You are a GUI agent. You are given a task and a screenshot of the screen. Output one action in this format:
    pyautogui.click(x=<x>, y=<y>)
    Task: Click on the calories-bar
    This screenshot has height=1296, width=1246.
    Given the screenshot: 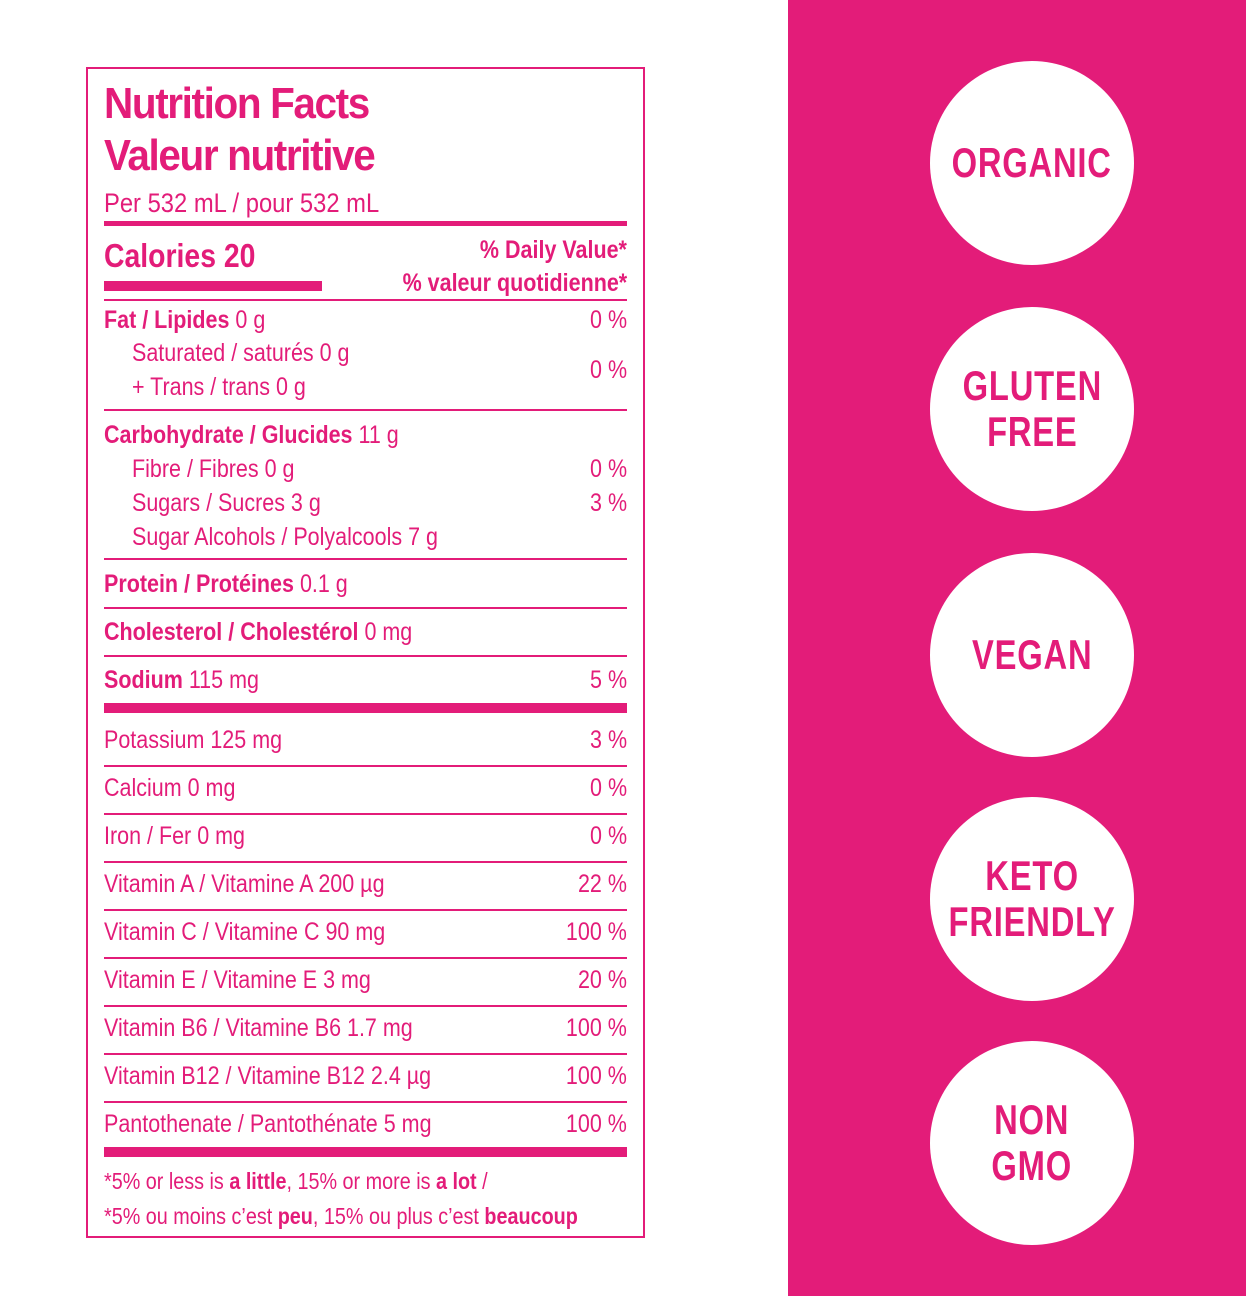 What is the action you would take?
    pyautogui.click(x=213, y=286)
    